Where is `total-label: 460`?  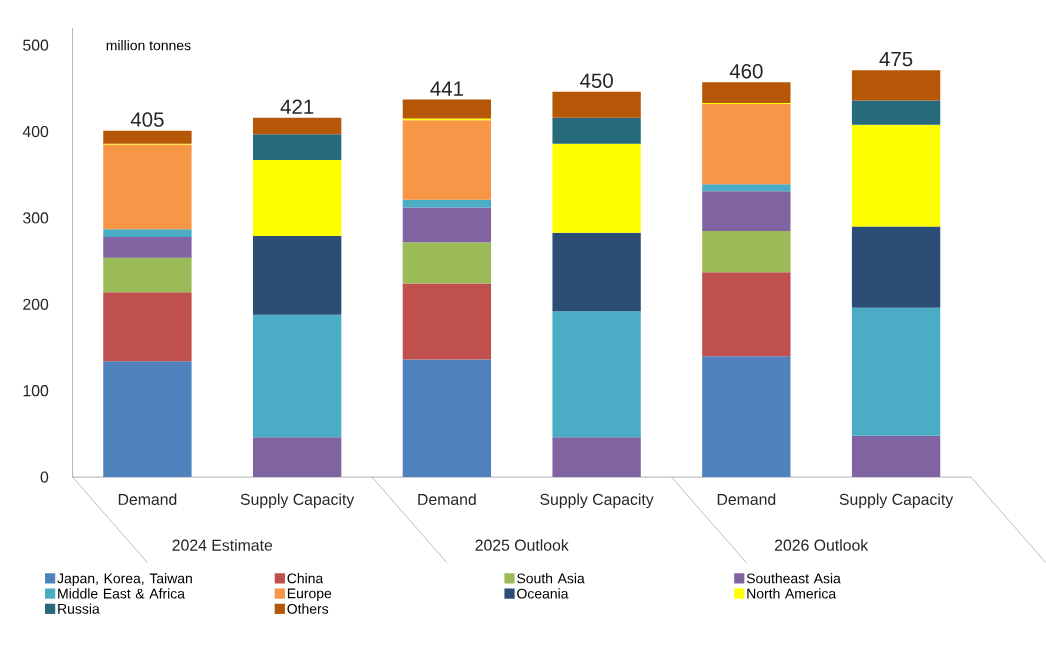 total-label: 460 is located at coordinates (746, 71).